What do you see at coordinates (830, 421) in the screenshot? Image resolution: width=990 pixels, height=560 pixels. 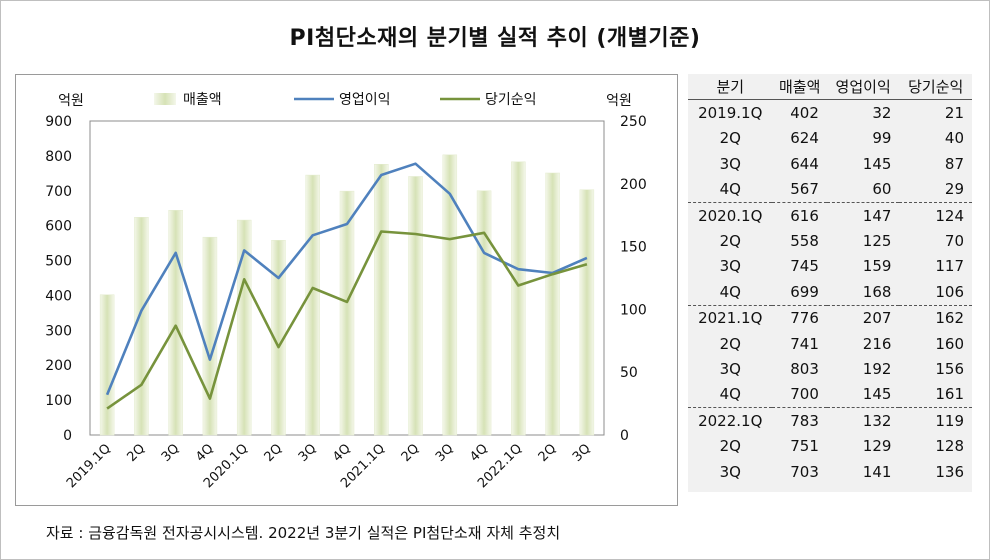 I see `table-row: 2022.1Q 783 132 119` at bounding box center [830, 421].